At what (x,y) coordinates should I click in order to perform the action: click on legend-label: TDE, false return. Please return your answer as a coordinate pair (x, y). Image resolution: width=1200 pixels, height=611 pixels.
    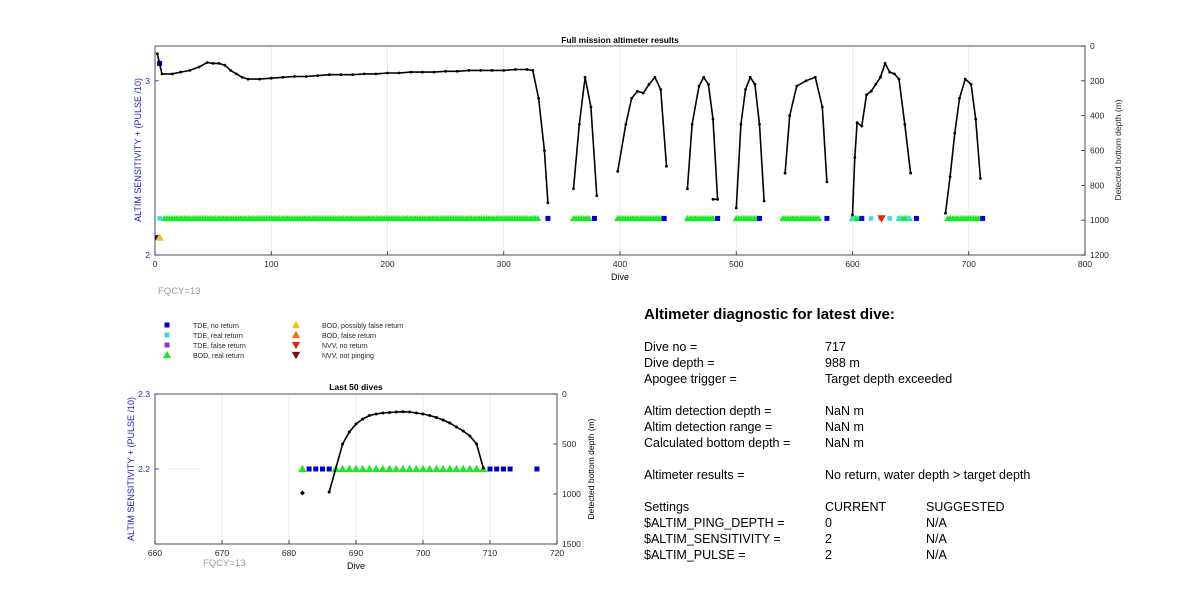
    Looking at the image, I should click on (219, 346).